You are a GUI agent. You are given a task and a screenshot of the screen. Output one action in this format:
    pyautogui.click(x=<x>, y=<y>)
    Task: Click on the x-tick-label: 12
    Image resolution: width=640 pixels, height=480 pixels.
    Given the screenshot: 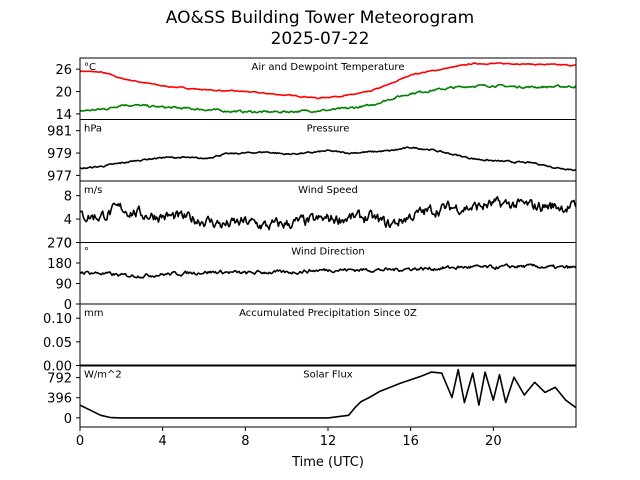 What is the action you would take?
    pyautogui.click(x=328, y=441)
    